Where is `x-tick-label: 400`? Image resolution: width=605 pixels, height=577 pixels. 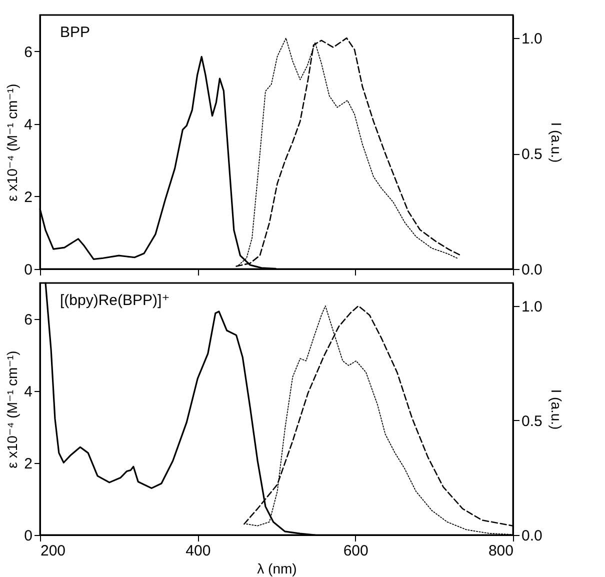
x-tick-label: 400 is located at coordinates (198, 551).